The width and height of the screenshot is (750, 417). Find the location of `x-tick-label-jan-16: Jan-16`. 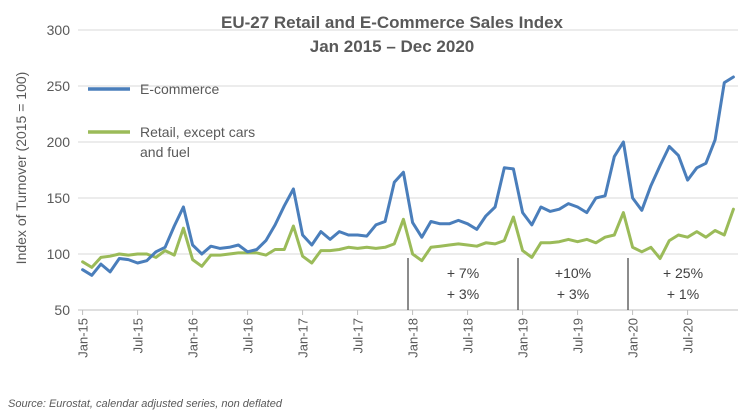

x-tick-label-jan-16: Jan-16 is located at coordinates (193, 338).